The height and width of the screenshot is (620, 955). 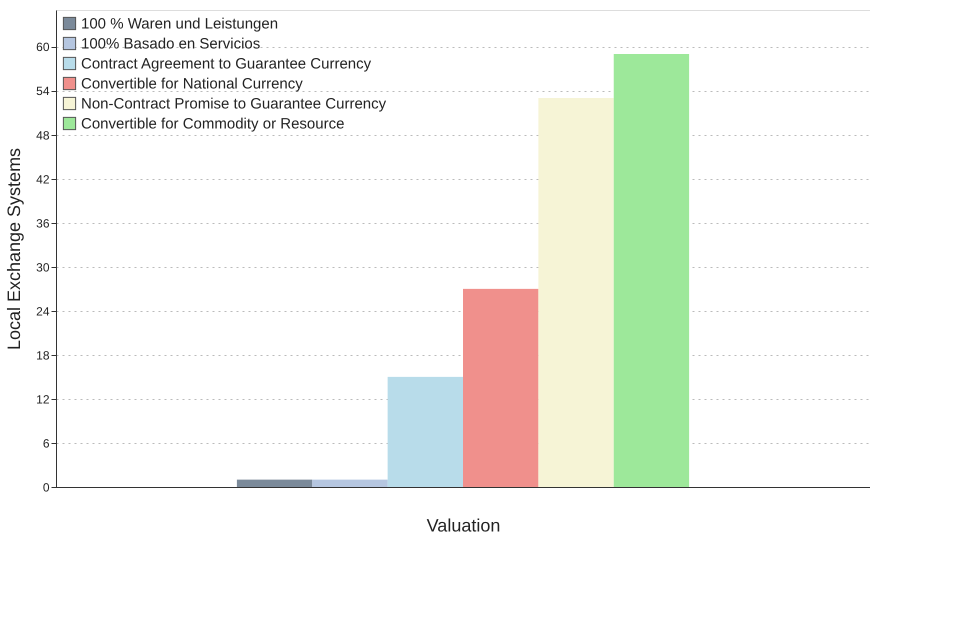 What do you see at coordinates (43, 311) in the screenshot?
I see `y-tick-label: 24` at bounding box center [43, 311].